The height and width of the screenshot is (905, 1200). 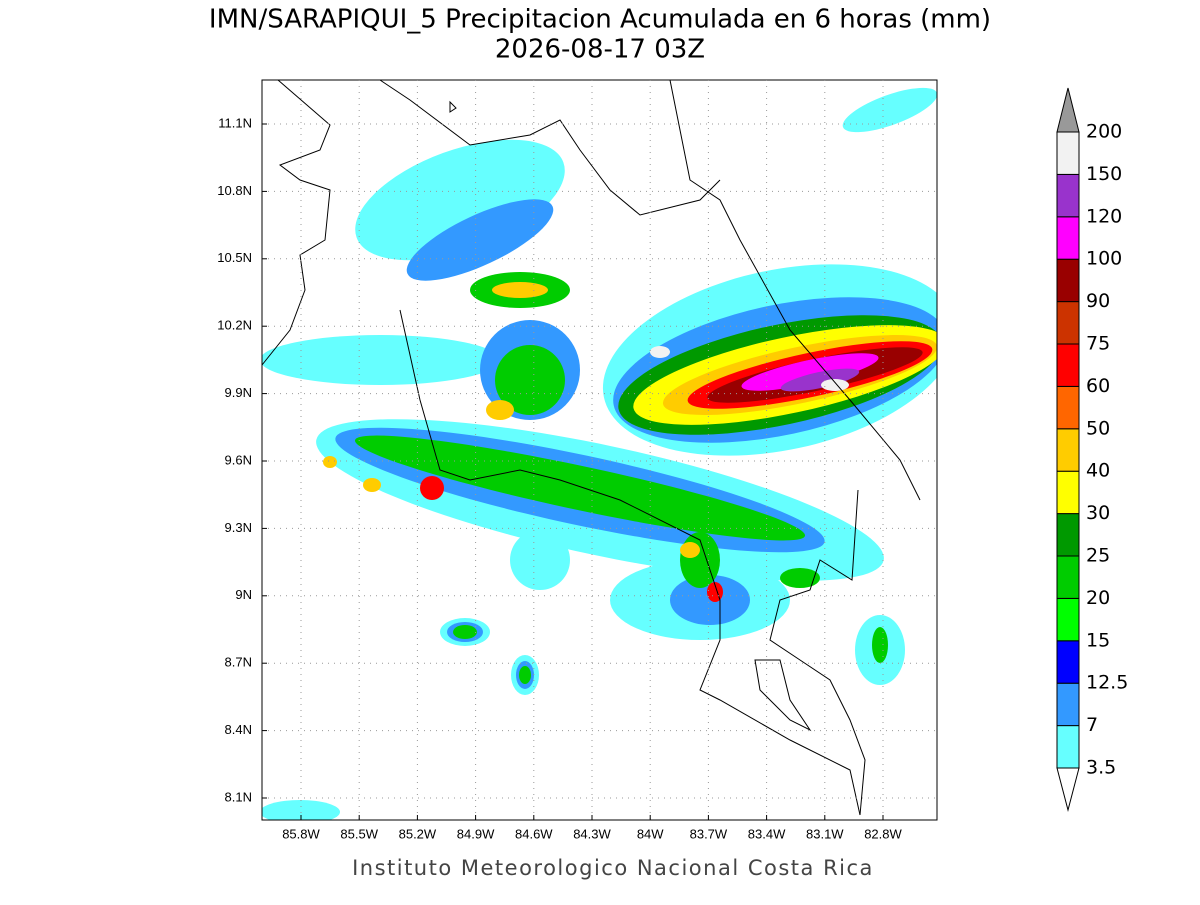 I want to click on colorbar-label: 150, so click(x=1104, y=174).